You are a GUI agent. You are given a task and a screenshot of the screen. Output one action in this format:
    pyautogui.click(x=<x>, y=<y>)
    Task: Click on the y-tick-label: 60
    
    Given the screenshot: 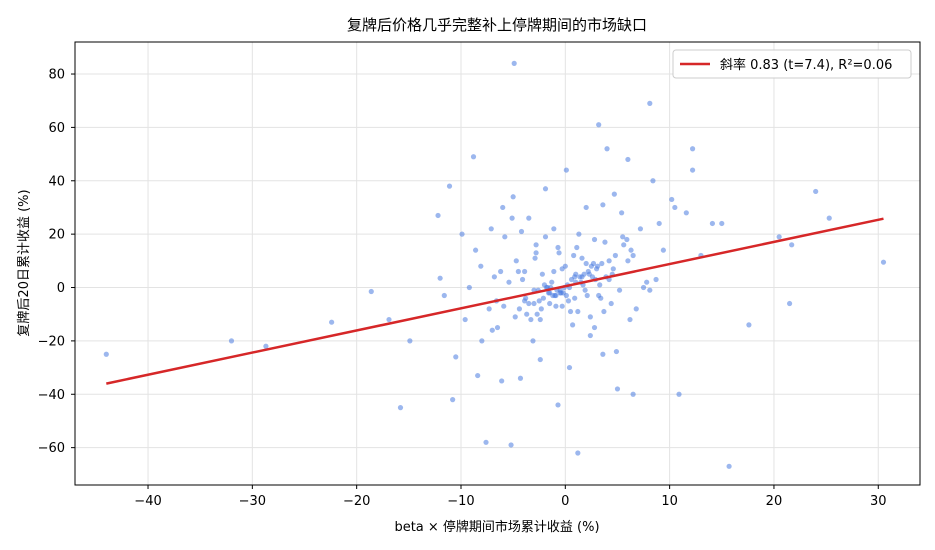 What is the action you would take?
    pyautogui.click(x=56, y=128)
    